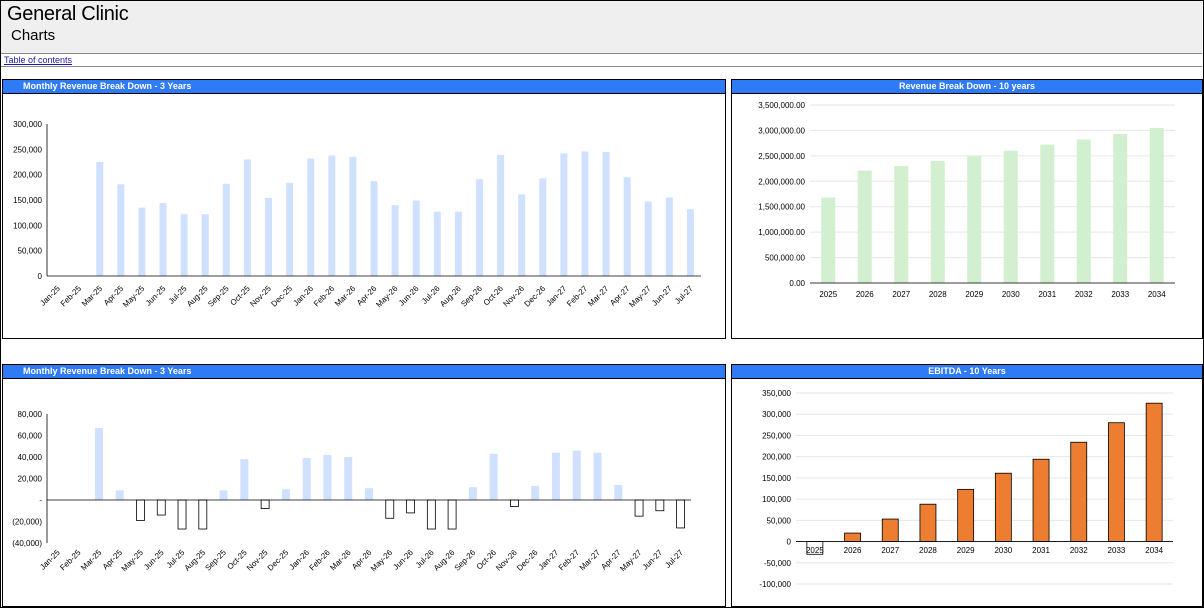 The image size is (1204, 608). What do you see at coordinates (278, 560) in the screenshot?
I see `x-tick-label: Dec-25` at bounding box center [278, 560].